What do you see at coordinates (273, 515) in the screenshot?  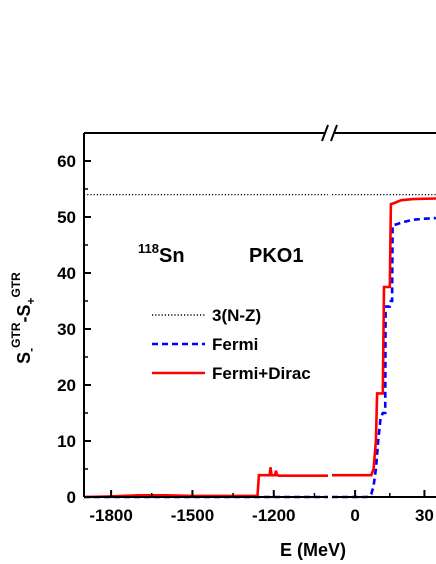 I see `x-tick-label: -1200` at bounding box center [273, 515].